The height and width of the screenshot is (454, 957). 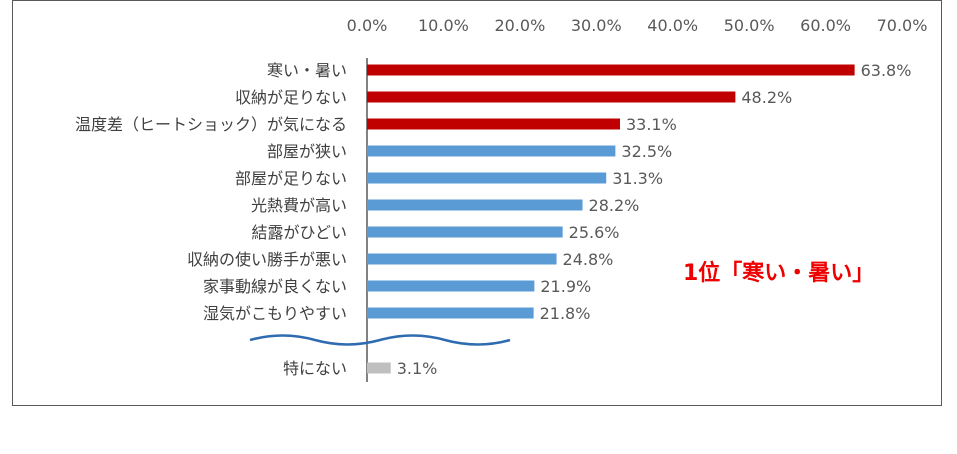 I want to click on x-tick-label: 50.0%, so click(x=749, y=25).